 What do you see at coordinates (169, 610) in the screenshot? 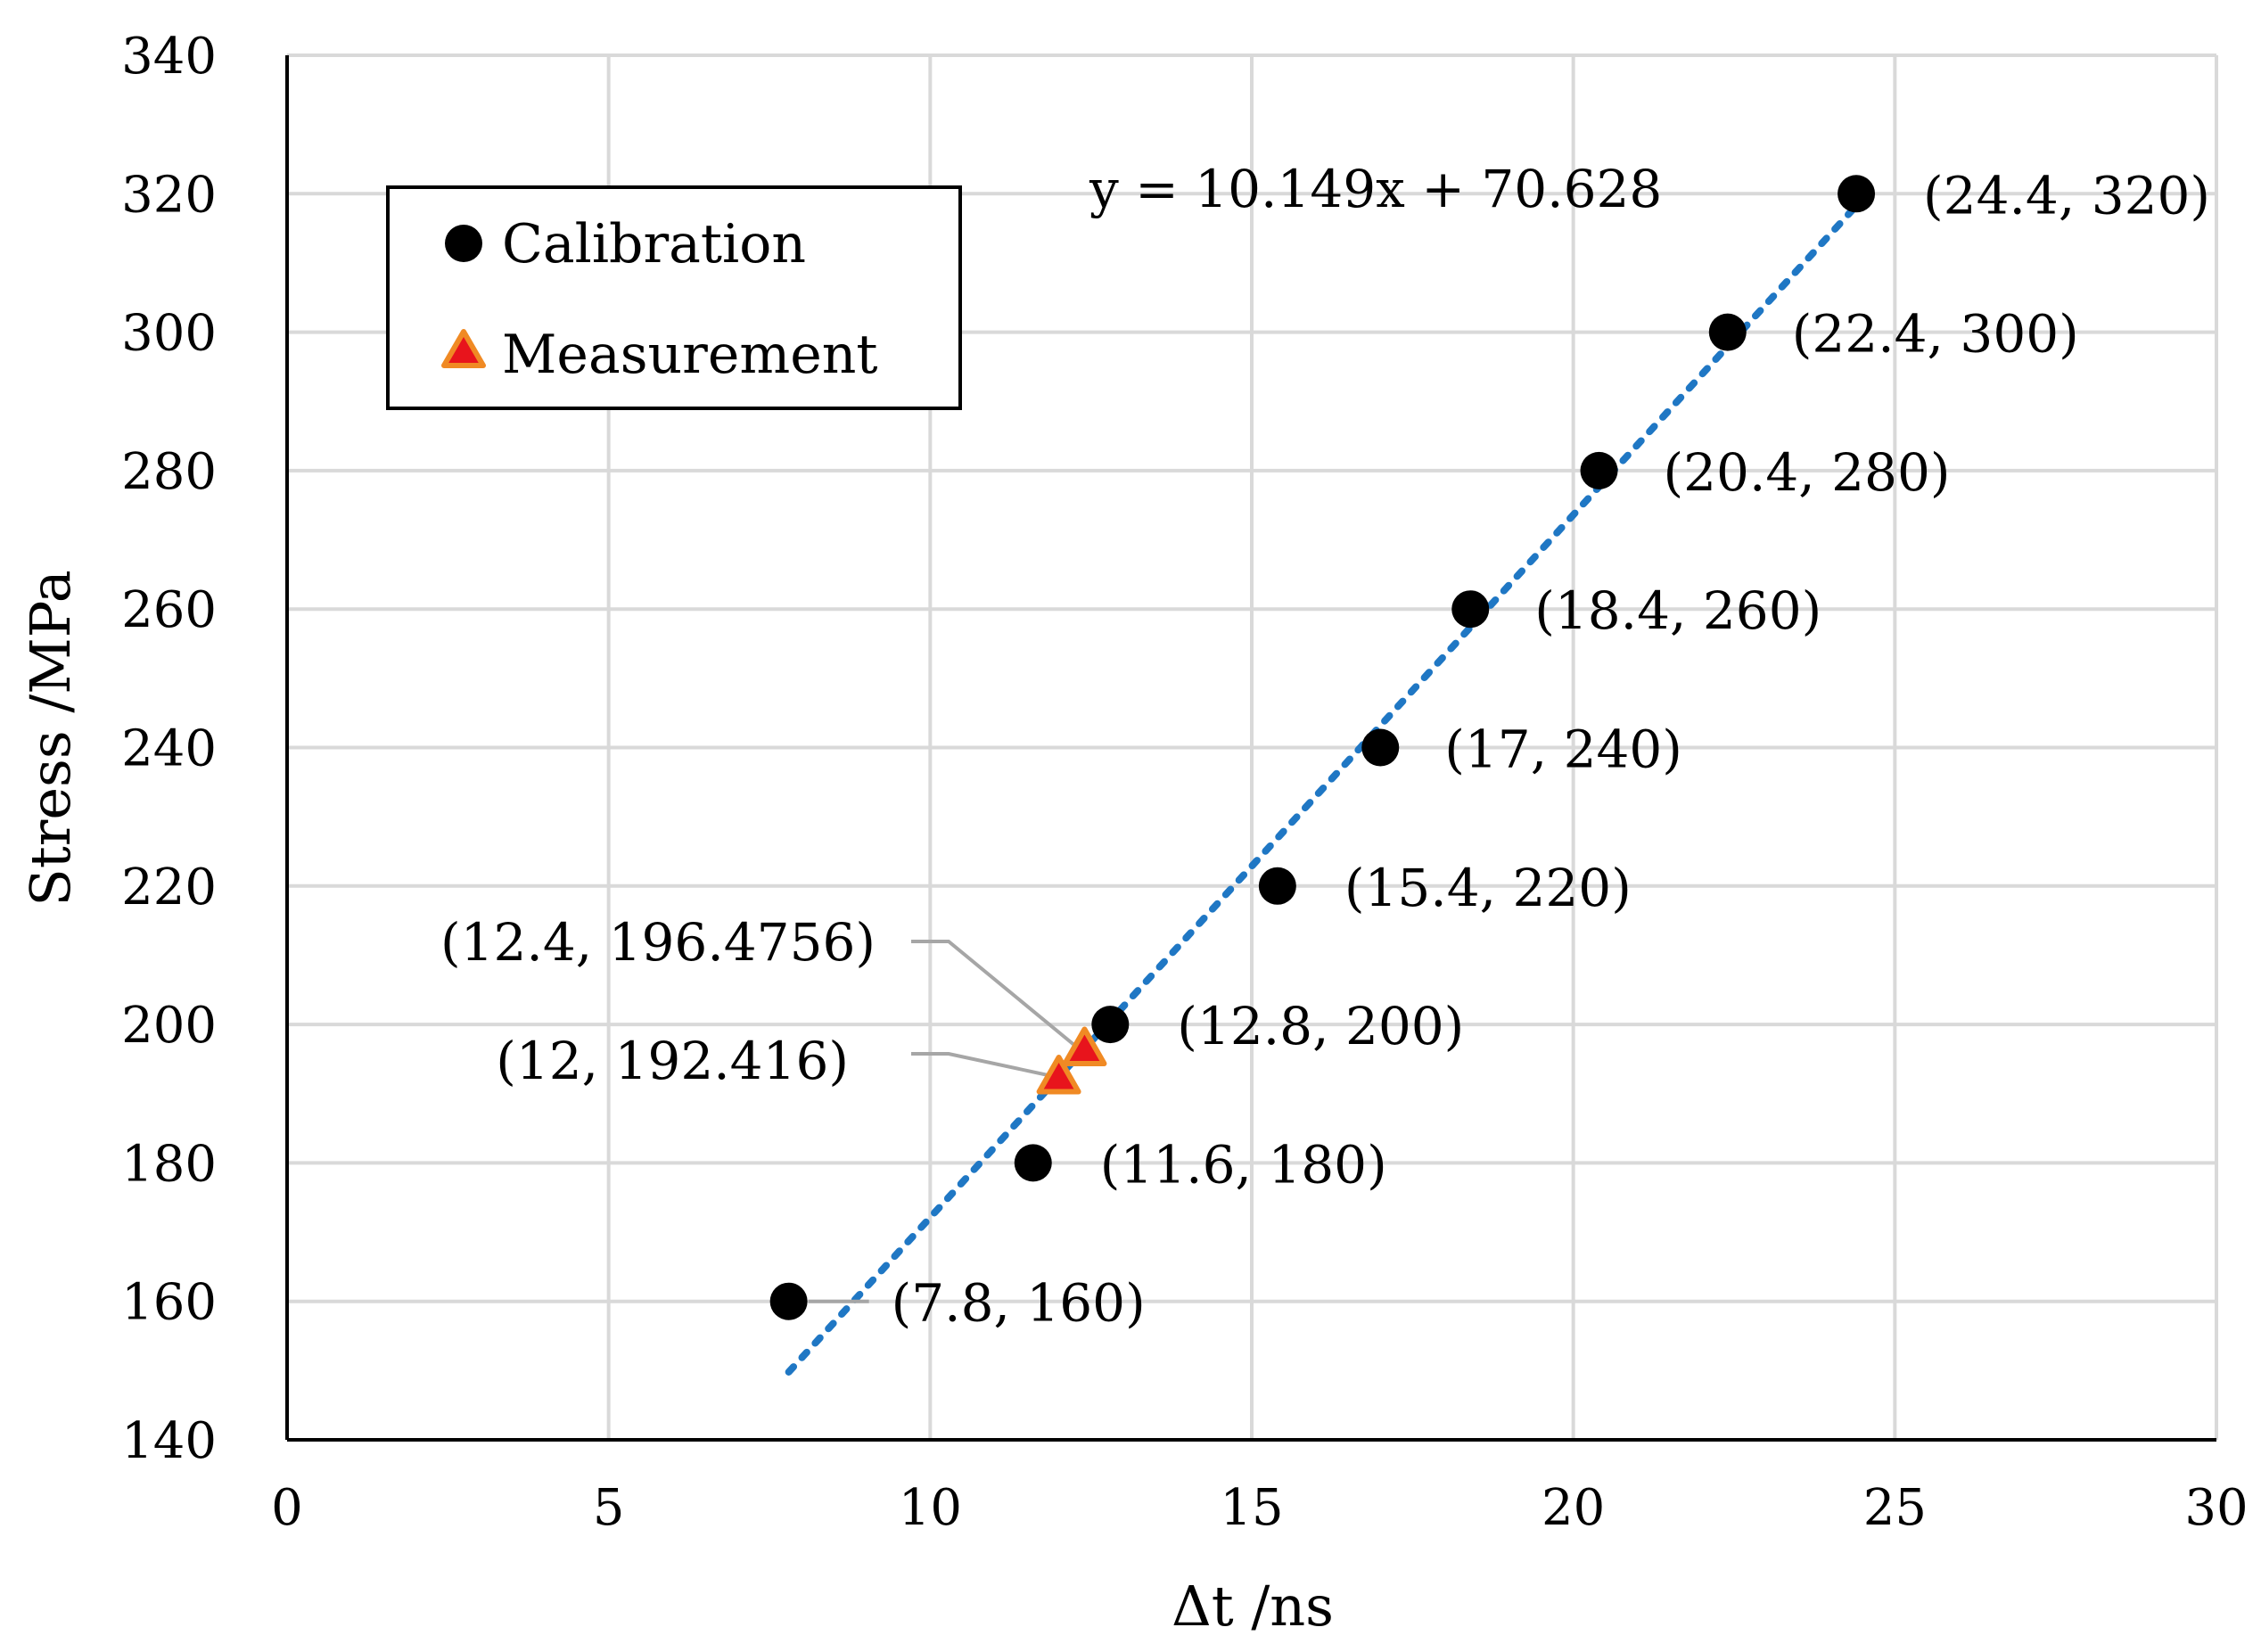
I see `y-tick-label: 260` at bounding box center [169, 610].